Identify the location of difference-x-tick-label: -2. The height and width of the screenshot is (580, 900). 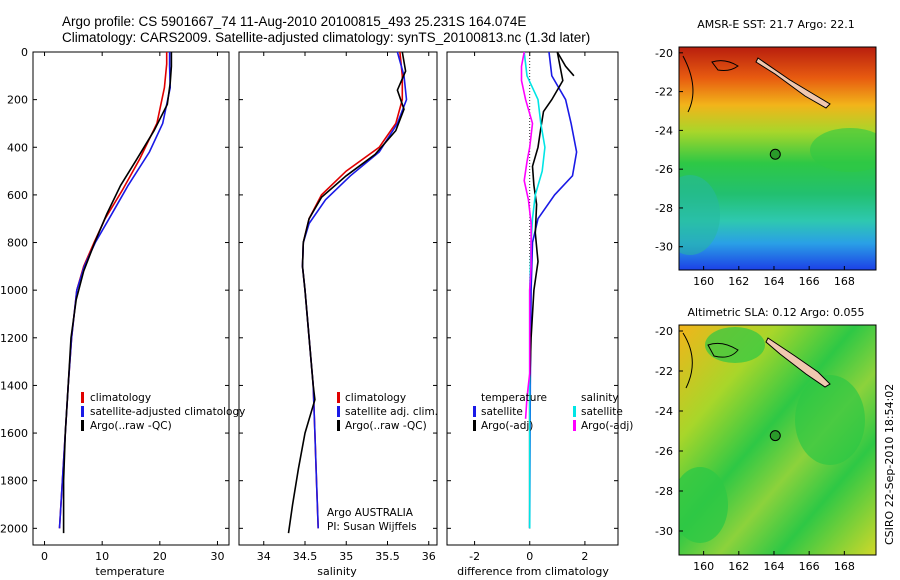
(474, 556).